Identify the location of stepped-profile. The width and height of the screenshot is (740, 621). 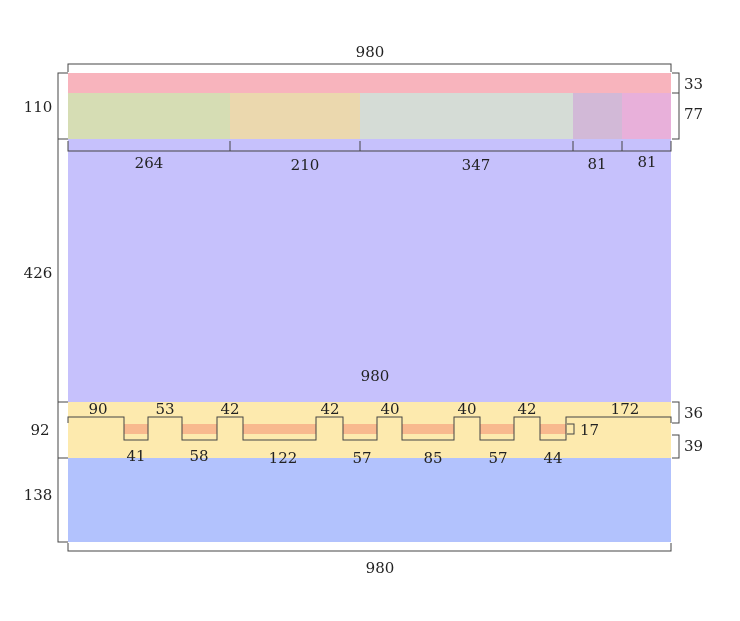
(369, 428).